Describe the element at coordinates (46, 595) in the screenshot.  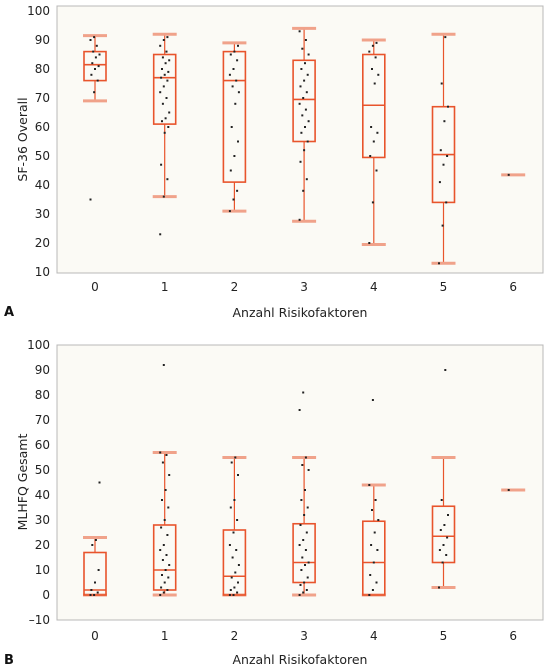
I see `y-tick-label: 0` at that location.